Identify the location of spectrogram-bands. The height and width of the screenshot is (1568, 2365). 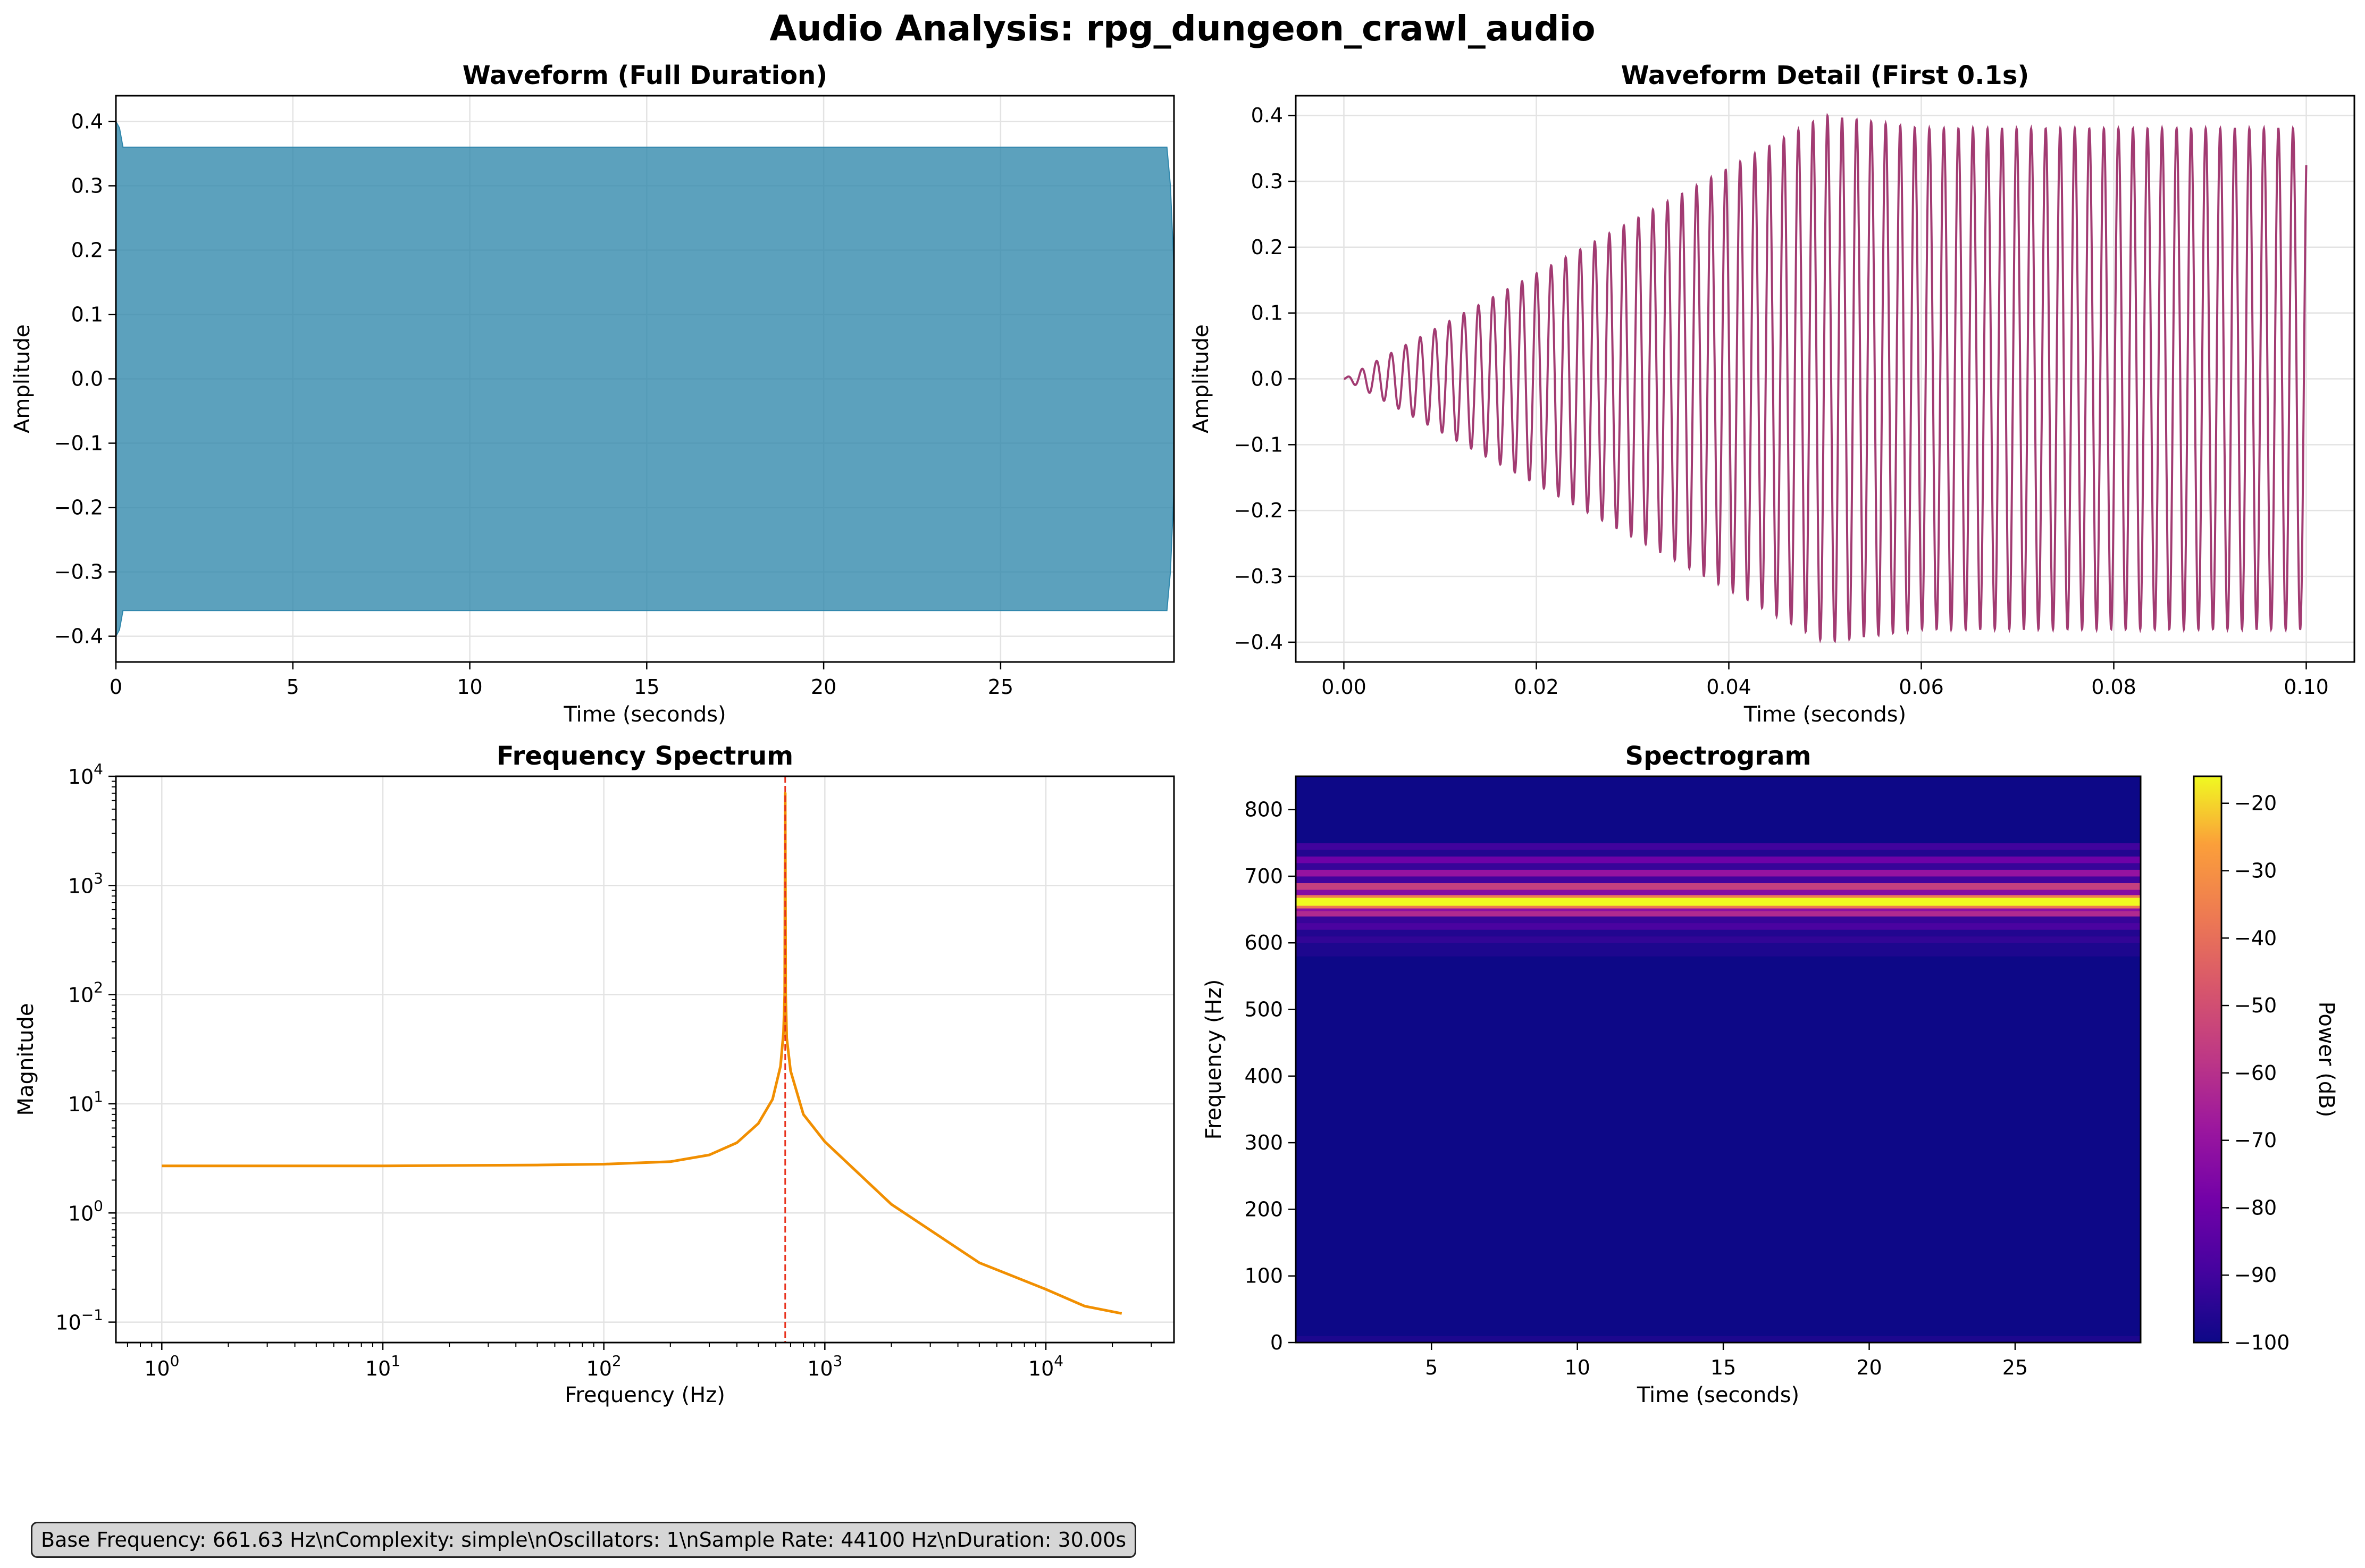
(1718, 1059).